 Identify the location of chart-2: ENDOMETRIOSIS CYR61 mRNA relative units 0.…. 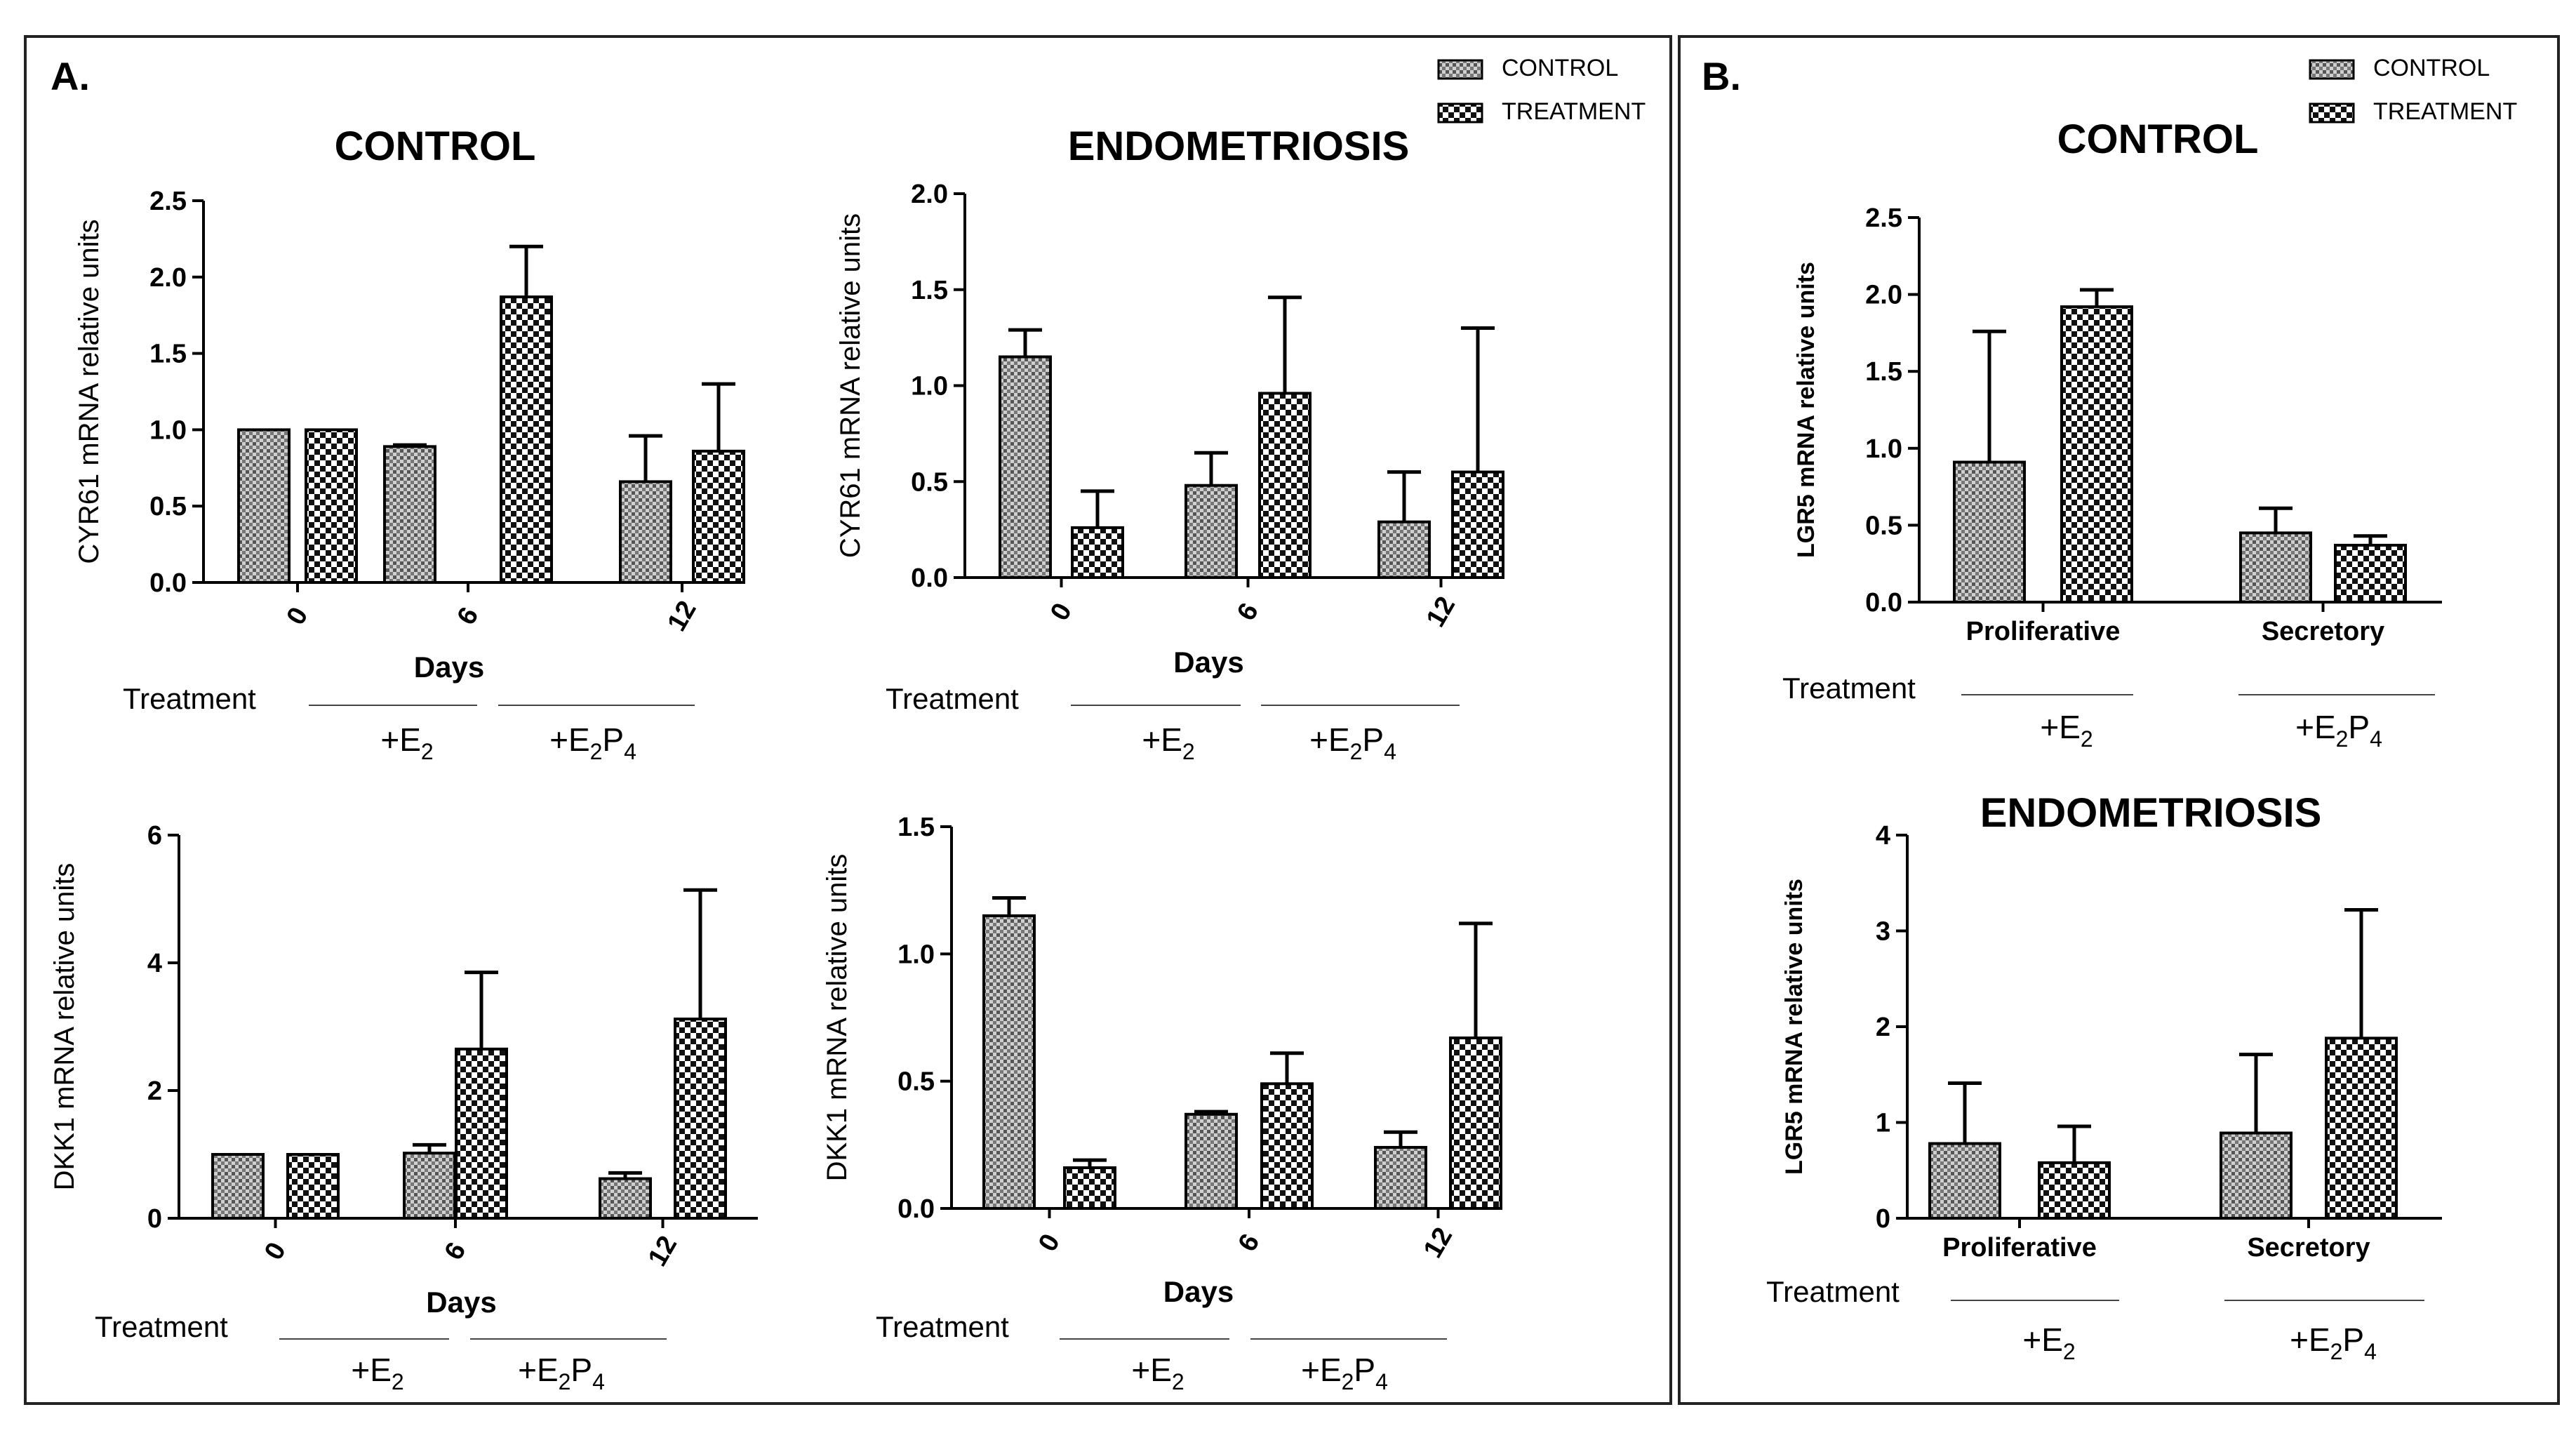
(1170, 444).